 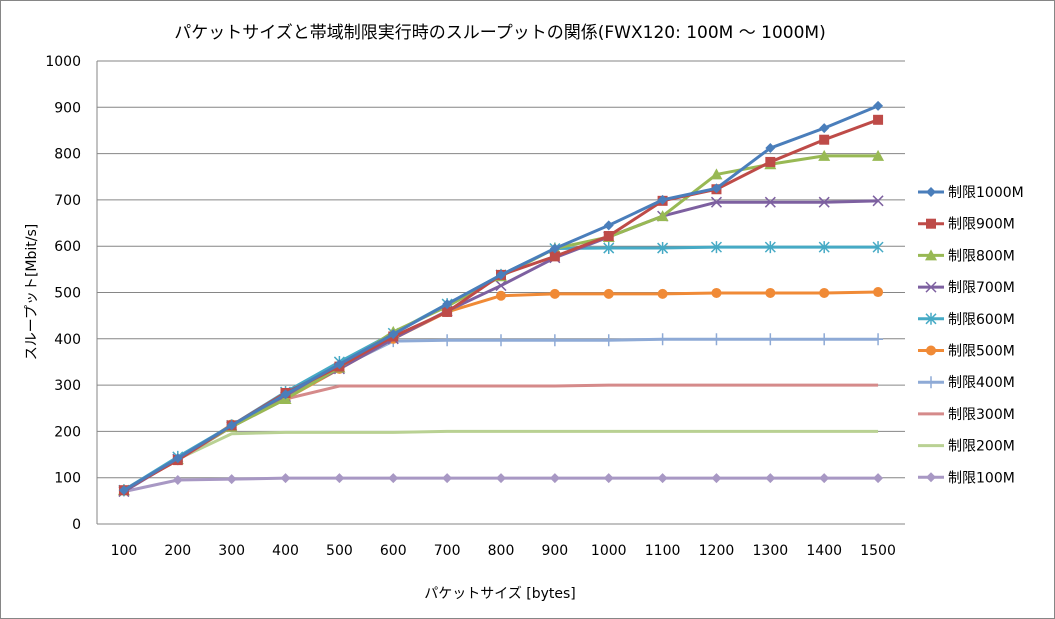 I want to click on legend-item: 制限300M, so click(x=966, y=415).